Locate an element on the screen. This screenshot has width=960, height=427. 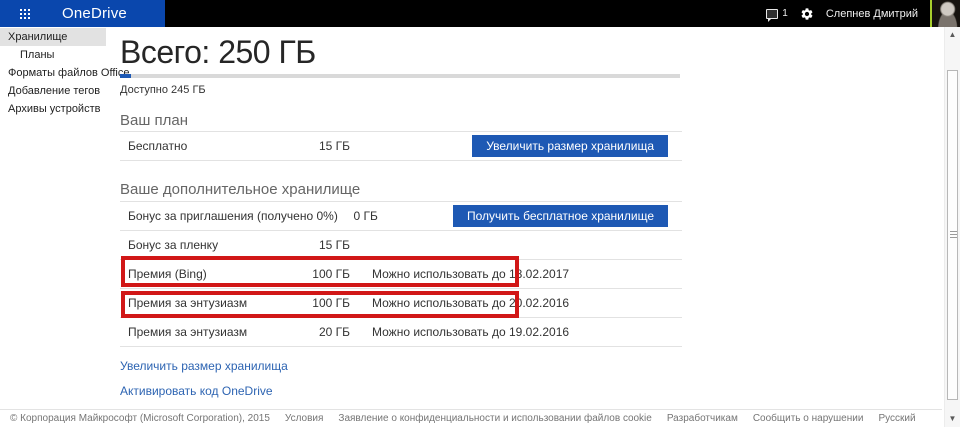
footer-link-developers: Разработчикам is located at coordinates (702, 418).